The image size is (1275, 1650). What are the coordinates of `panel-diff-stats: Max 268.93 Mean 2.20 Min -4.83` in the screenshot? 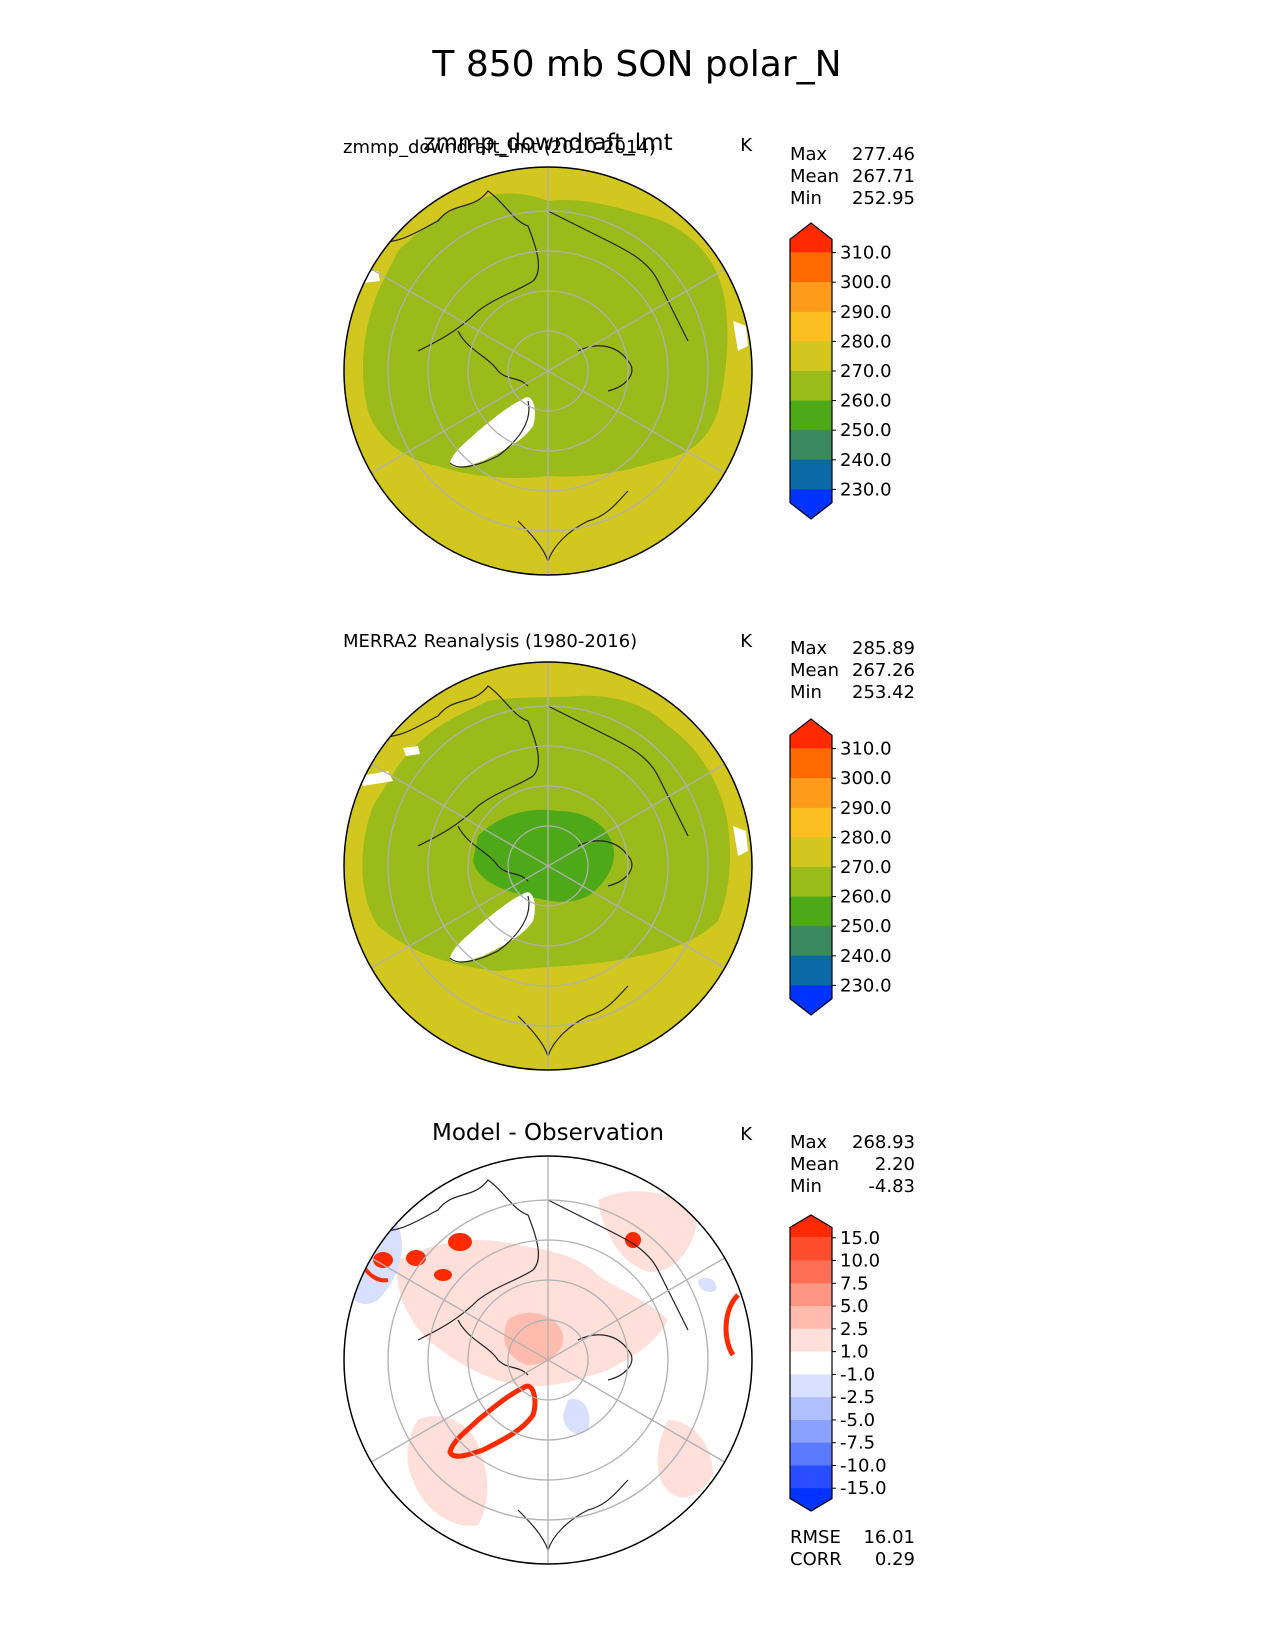 It's located at (852, 1164).